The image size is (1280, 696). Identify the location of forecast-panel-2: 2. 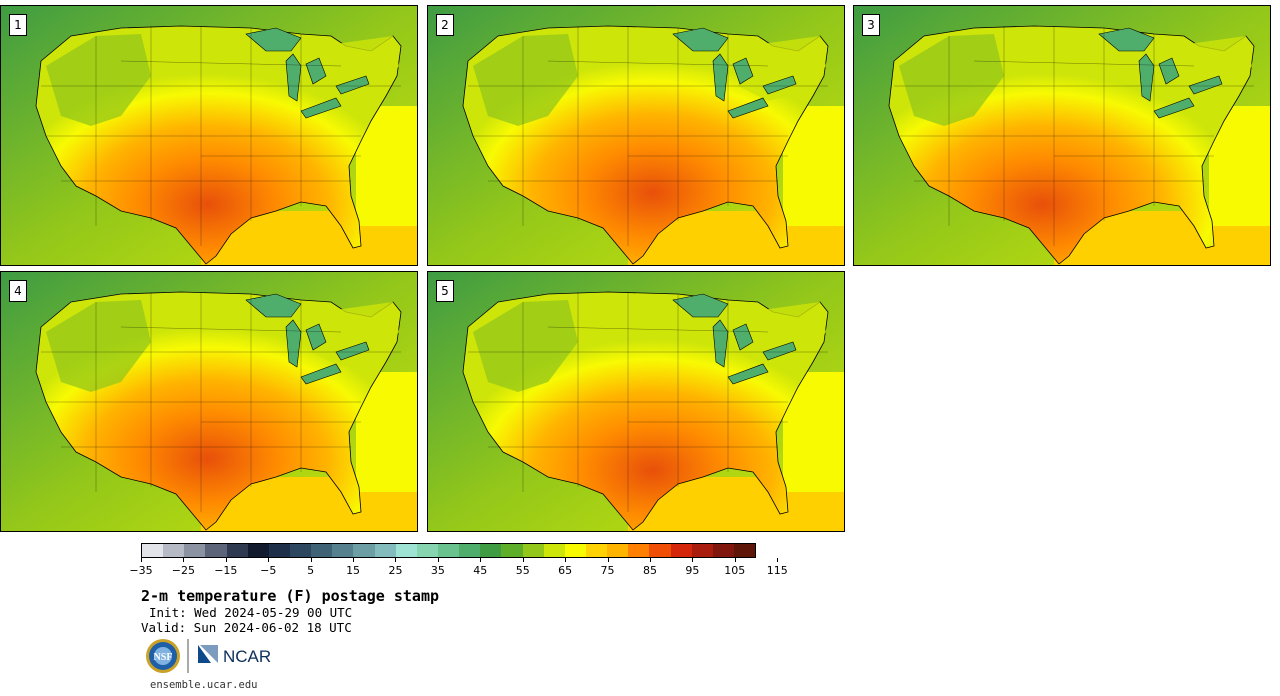
(636, 135).